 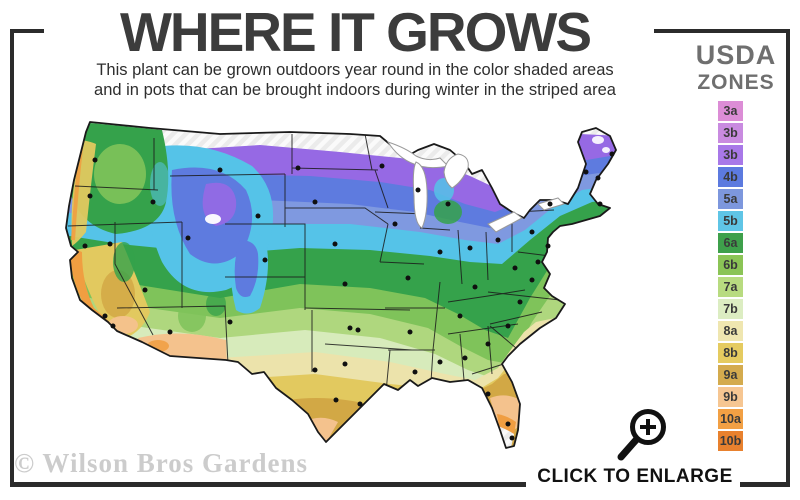 I want to click on zone-swatch-6b-7: 6b, so click(x=730, y=265).